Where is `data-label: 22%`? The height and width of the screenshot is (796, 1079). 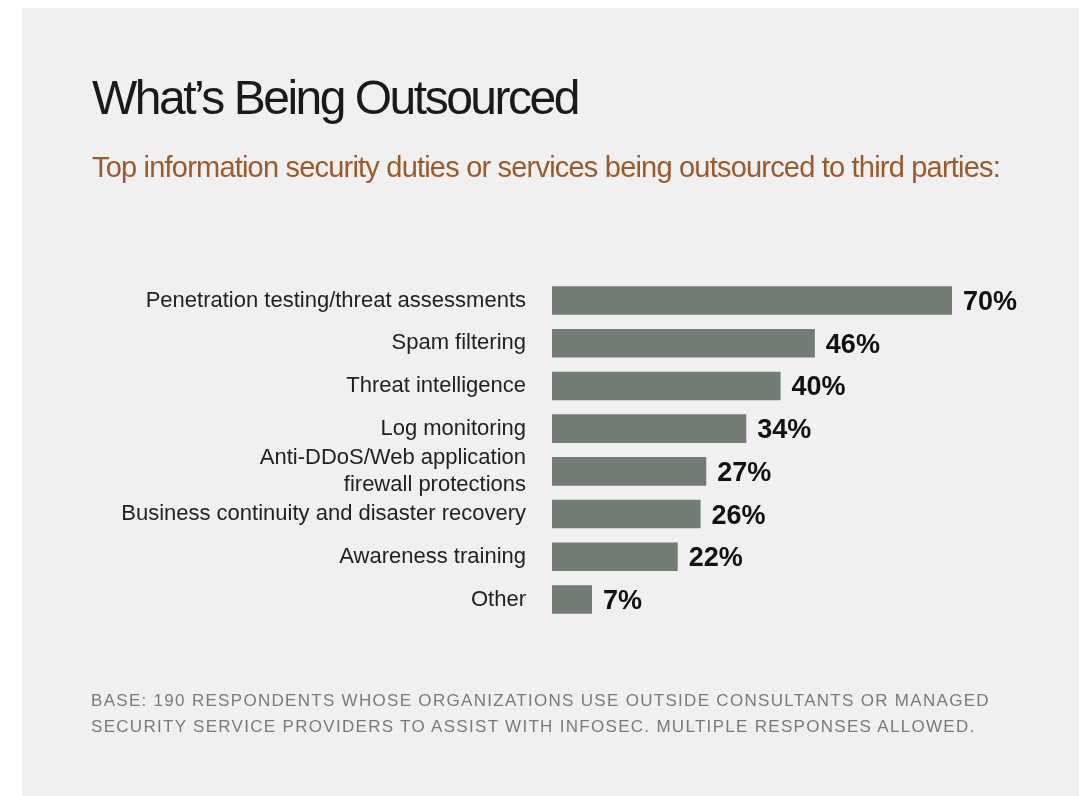 data-label: 22% is located at coordinates (715, 557).